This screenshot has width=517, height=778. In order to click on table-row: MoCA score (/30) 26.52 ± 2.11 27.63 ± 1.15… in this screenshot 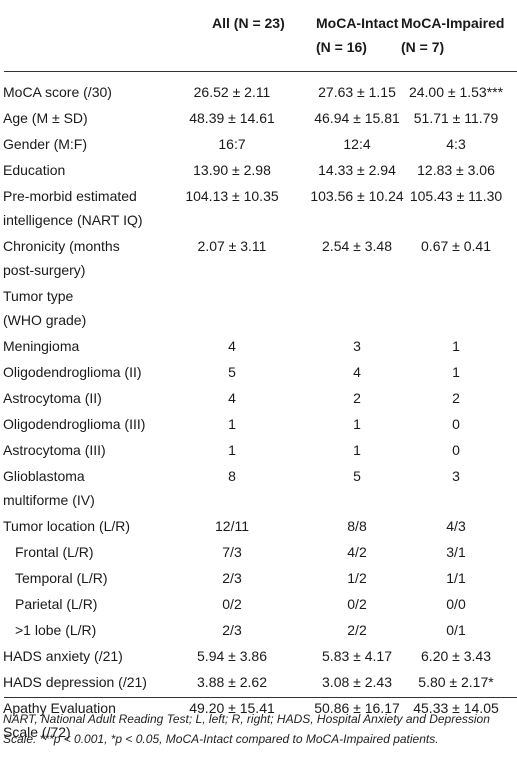, I will do `click(259, 92)`.